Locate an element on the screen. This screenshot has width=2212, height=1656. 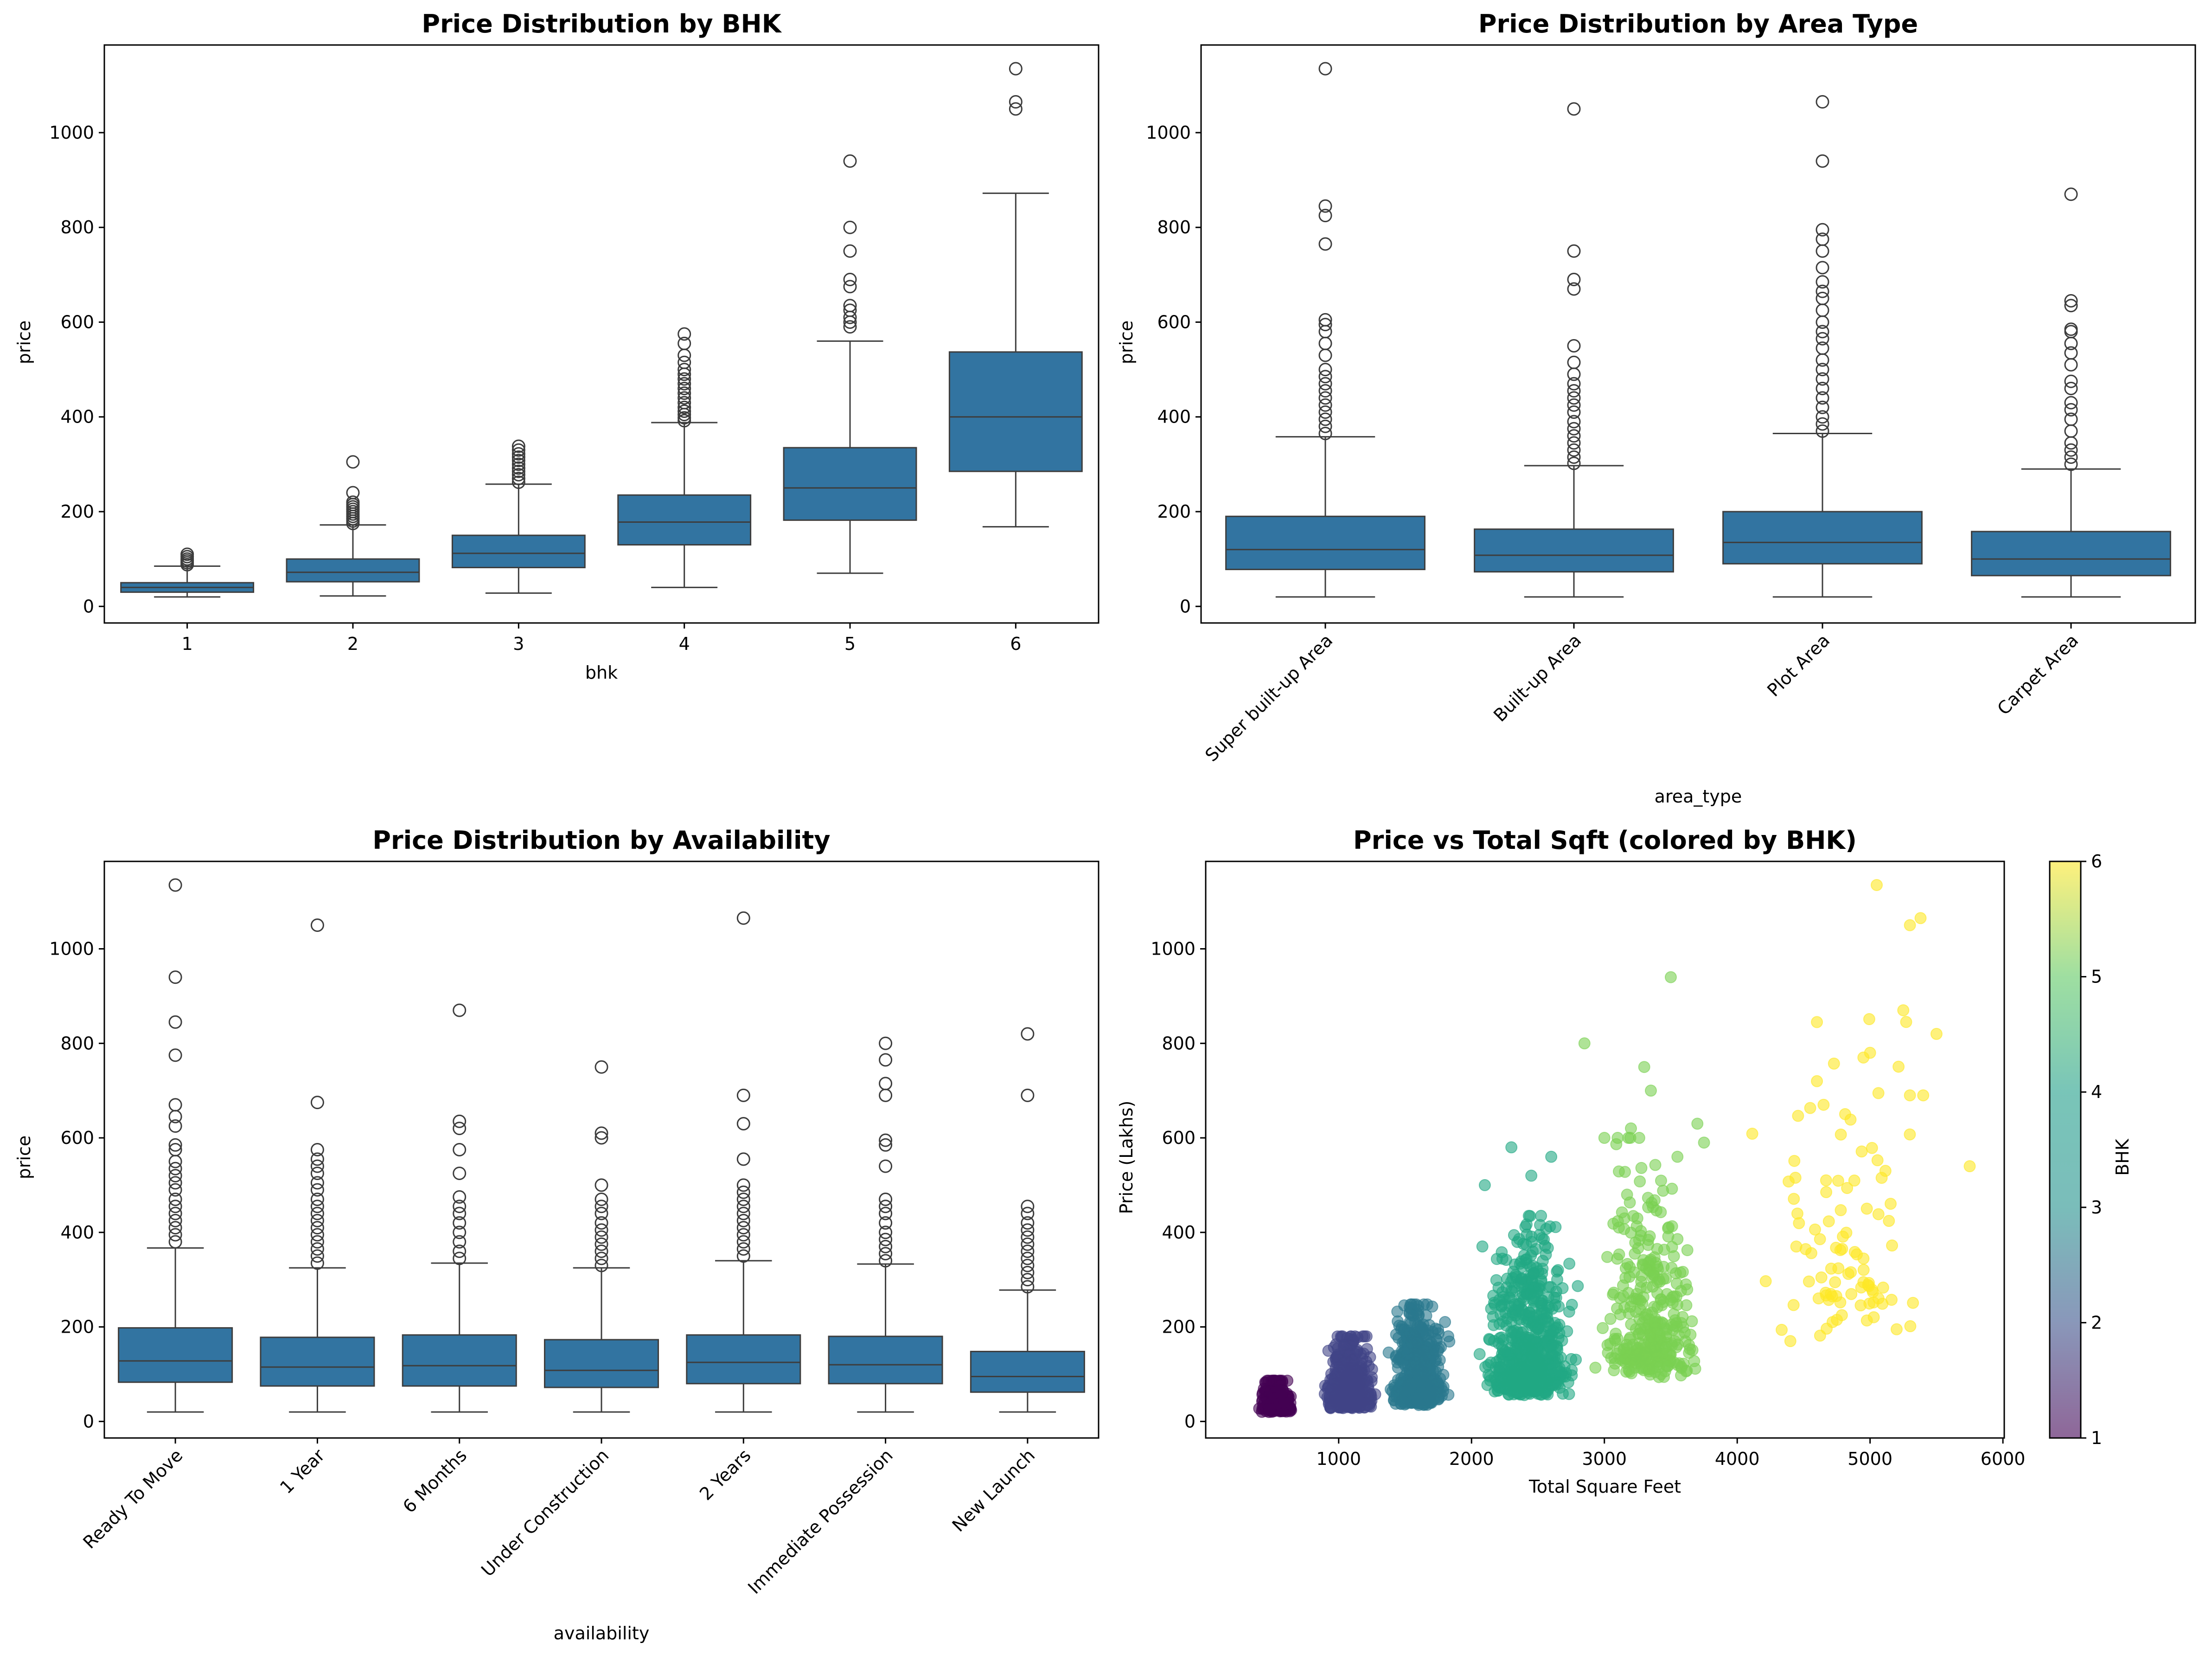
y-tick-label: 600 is located at coordinates (77, 322).